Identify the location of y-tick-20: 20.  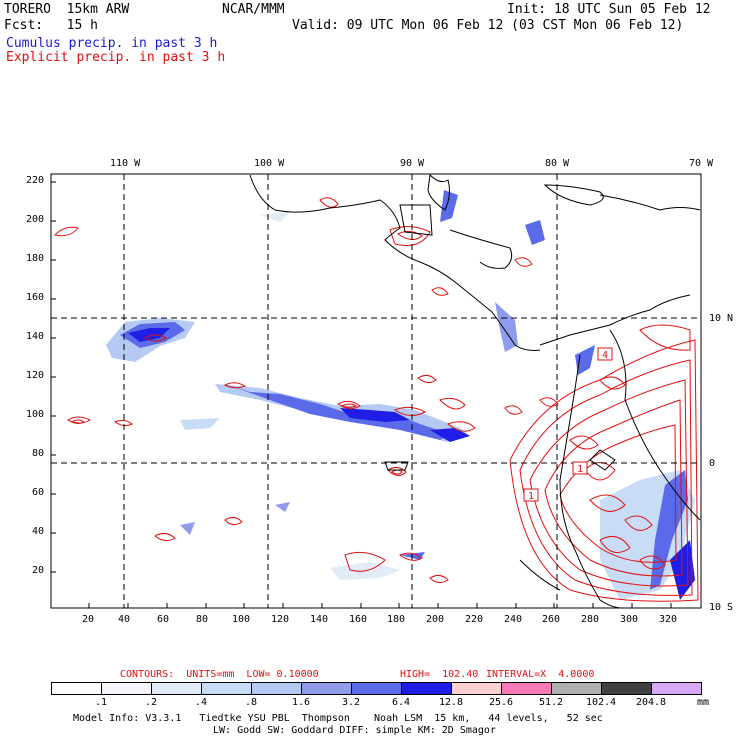
(38, 570).